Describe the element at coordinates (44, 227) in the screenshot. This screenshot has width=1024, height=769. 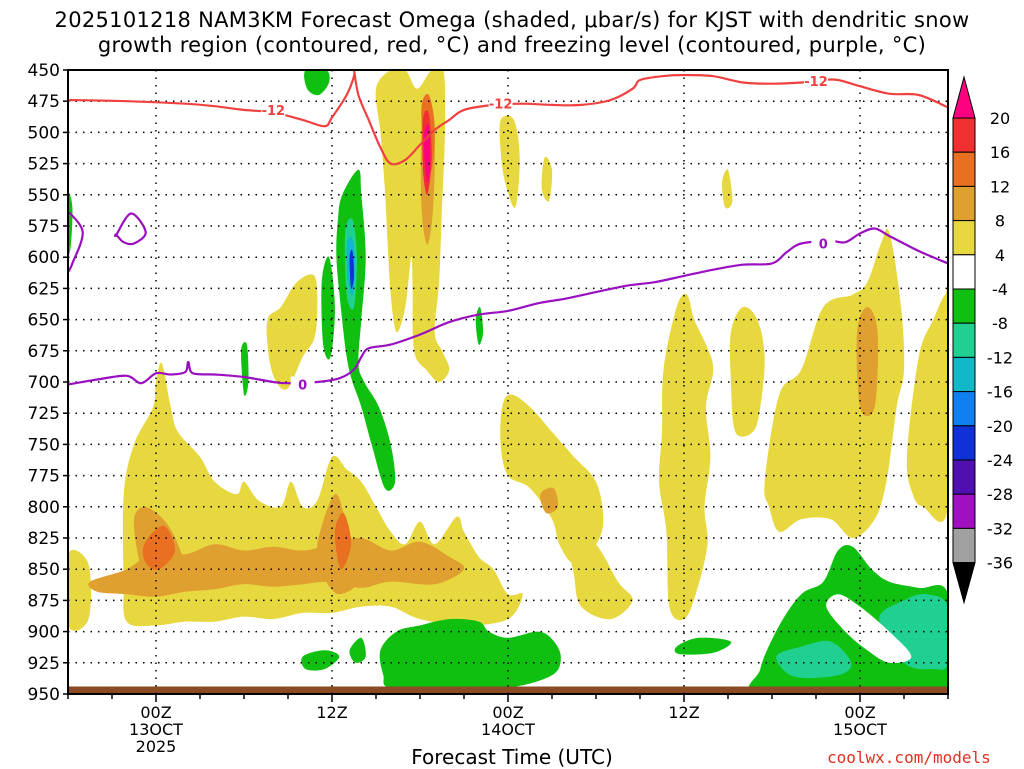
I see `y-tick-label-575: 575` at that location.